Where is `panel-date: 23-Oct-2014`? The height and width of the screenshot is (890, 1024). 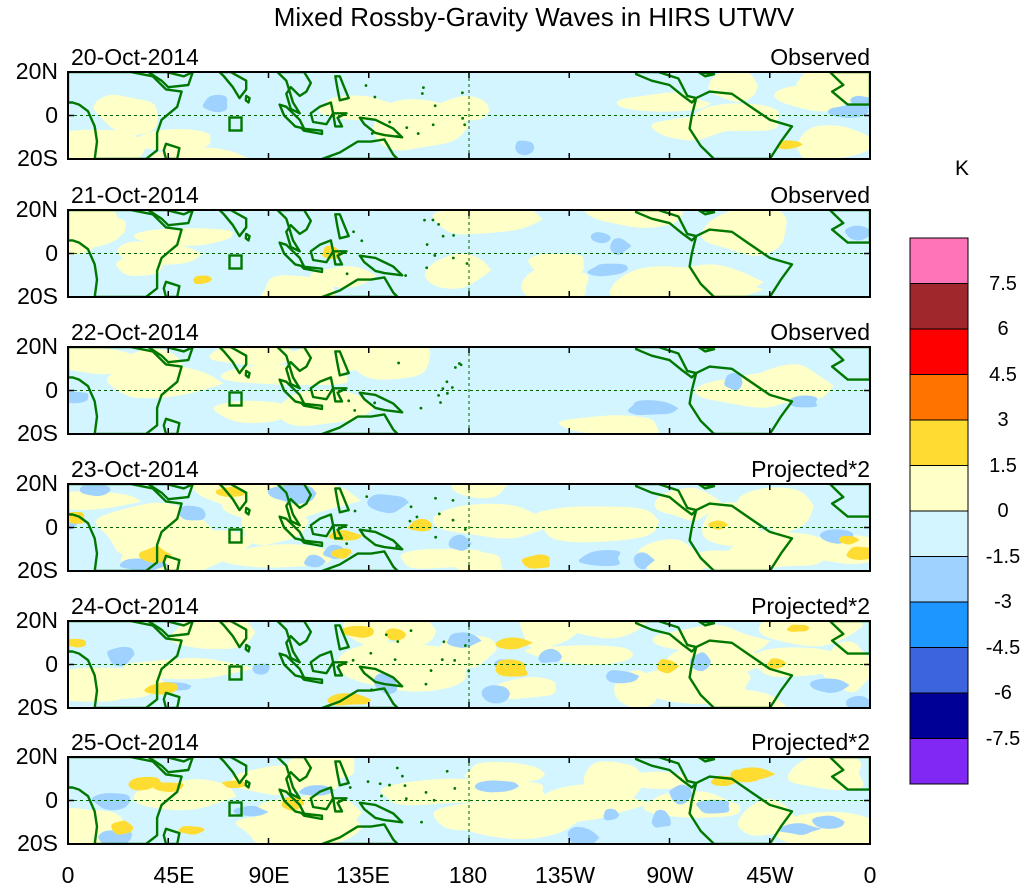 panel-date: 23-Oct-2014 is located at coordinates (135, 469).